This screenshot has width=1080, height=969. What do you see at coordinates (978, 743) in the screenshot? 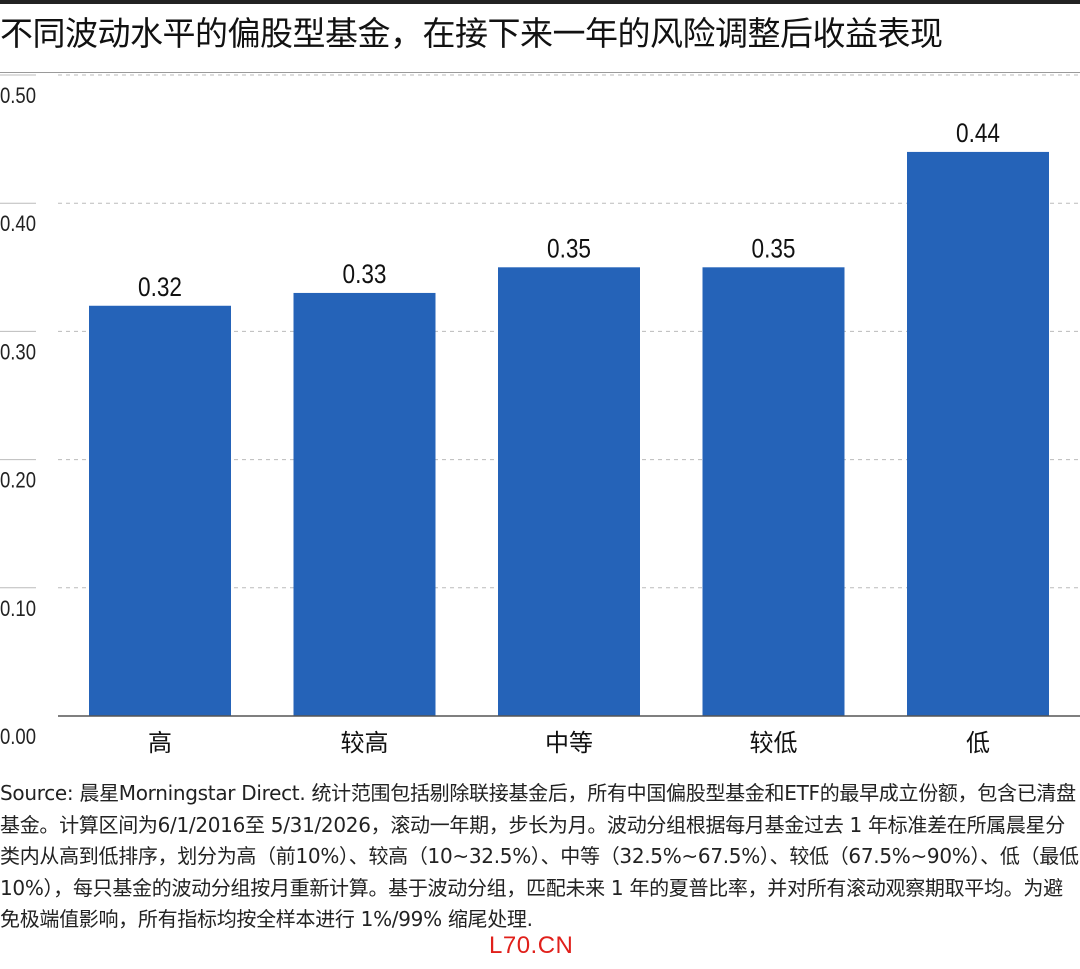
I see `category-label: 低` at bounding box center [978, 743].